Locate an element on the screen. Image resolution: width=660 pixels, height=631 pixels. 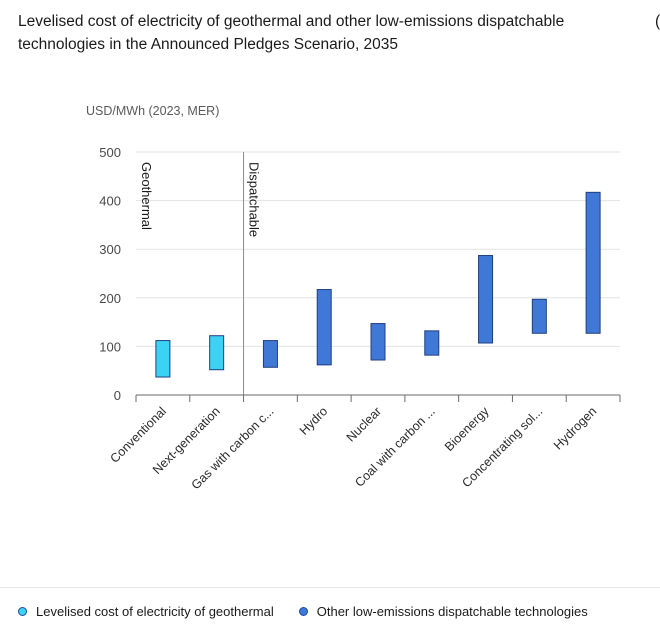
y-tick-label: 300 is located at coordinates (110, 249).